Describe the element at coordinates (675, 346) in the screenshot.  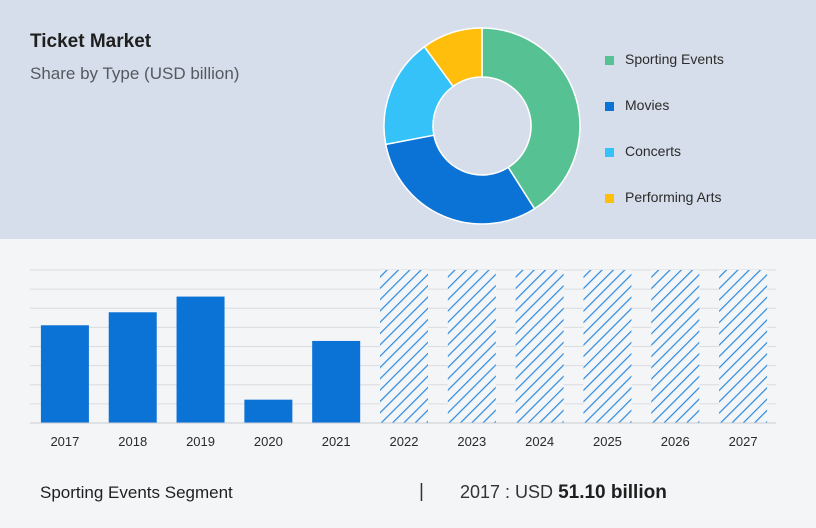
I see `forecast-bar-2026` at that location.